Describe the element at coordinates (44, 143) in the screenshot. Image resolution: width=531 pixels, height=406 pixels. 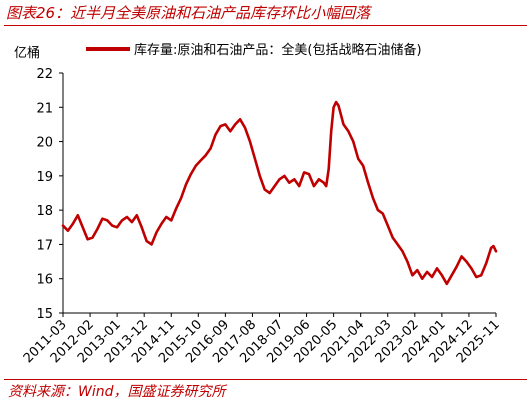
I see `y-tick-label: 20` at that location.